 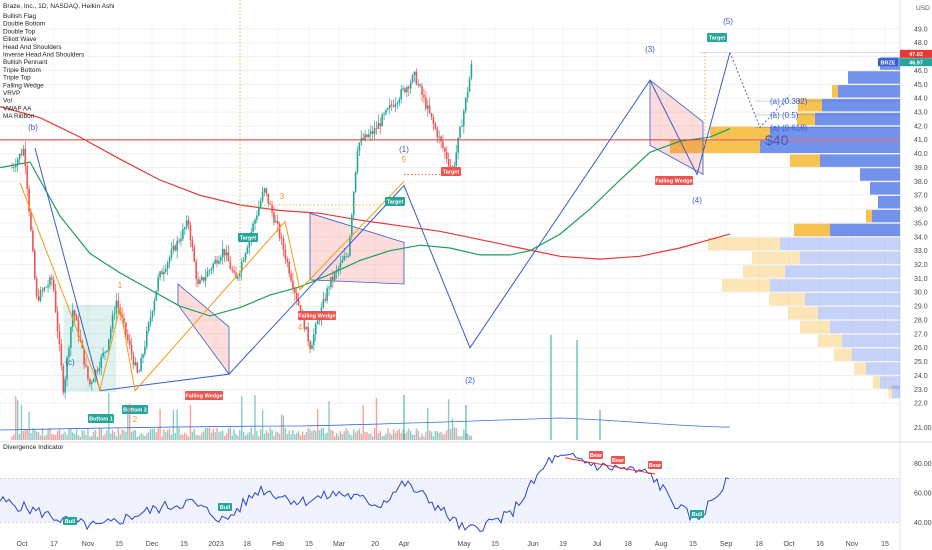 I want to click on wave-label: (4), so click(x=697, y=200).